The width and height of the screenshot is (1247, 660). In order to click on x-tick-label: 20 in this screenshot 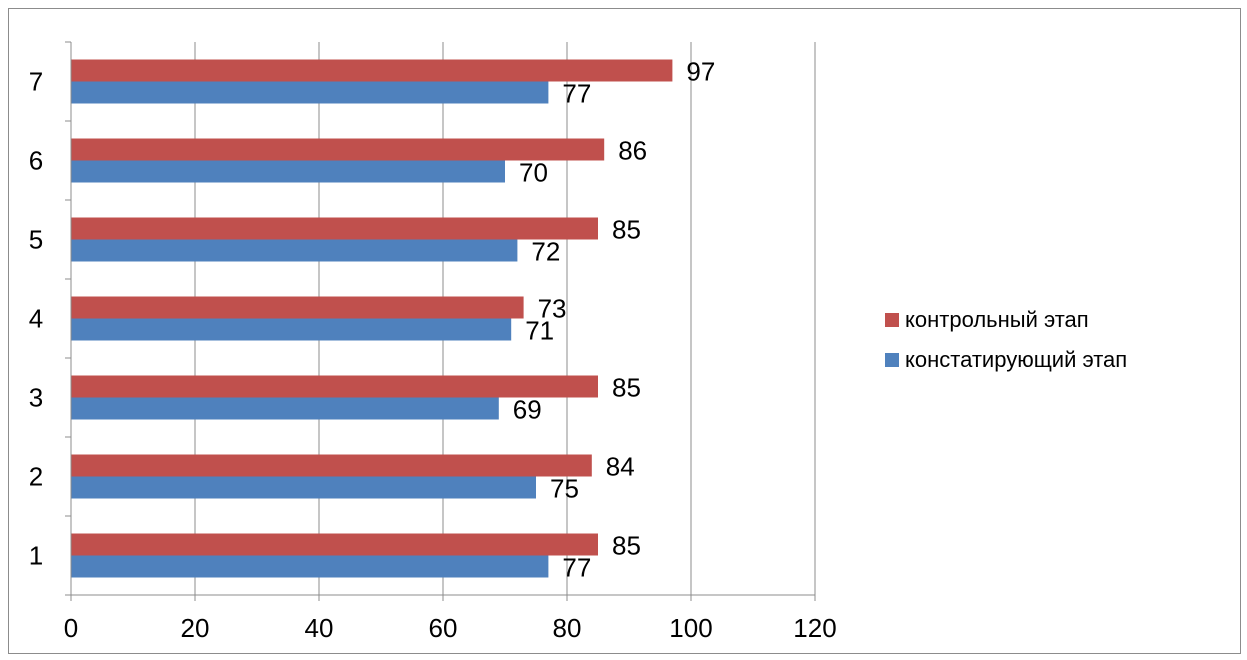, I will do `click(195, 628)`.